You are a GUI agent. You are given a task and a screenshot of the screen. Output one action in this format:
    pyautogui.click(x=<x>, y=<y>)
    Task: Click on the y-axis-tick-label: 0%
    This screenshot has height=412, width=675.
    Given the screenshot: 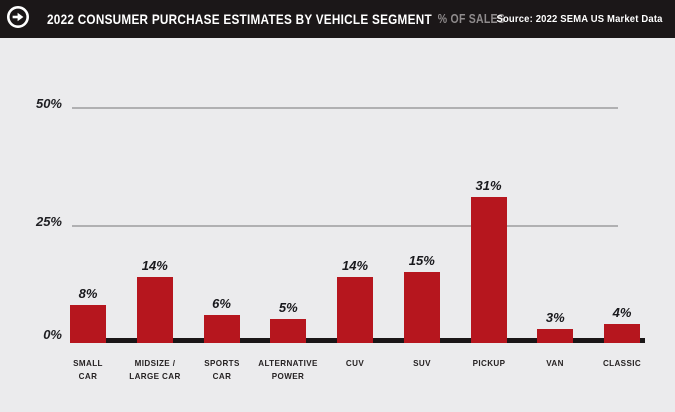 What is the action you would take?
    pyautogui.click(x=52, y=334)
    